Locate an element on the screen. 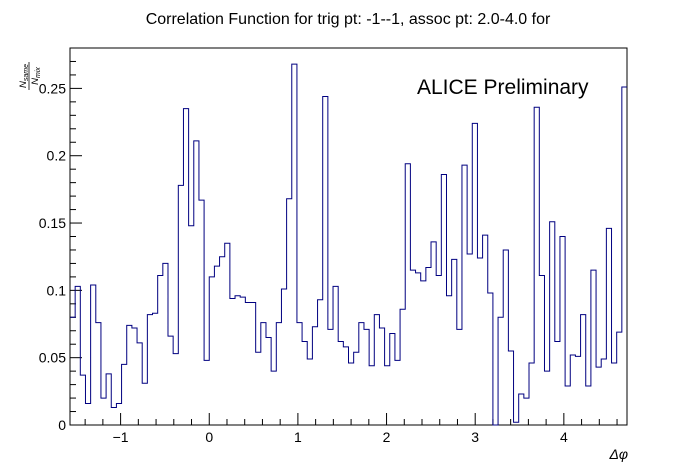 Image resolution: width=696 pixels, height=472 pixels. alice-preliminary-label: ALICE Preliminary is located at coordinates (503, 87).